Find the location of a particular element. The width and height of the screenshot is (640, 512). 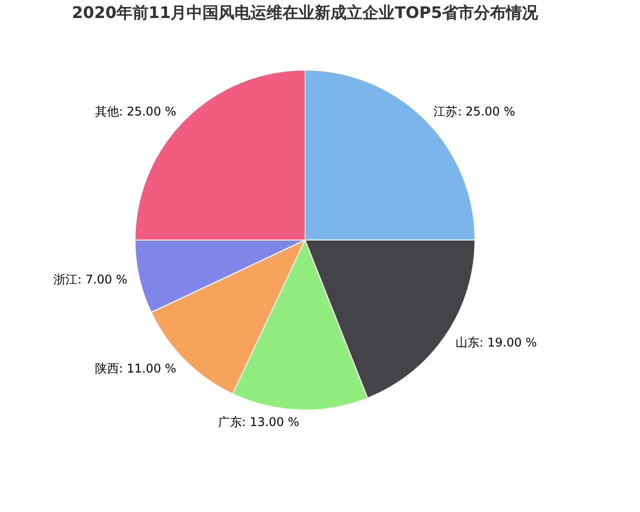

slice-label: 广东: 13.00 % is located at coordinates (259, 421).